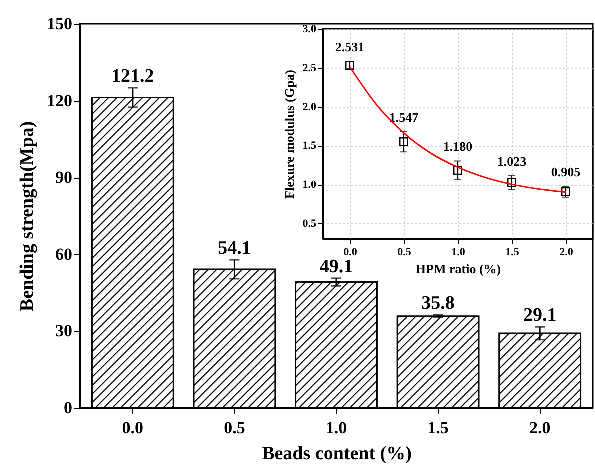 Image resolution: width=595 pixels, height=466 pixels. Describe the element at coordinates (459, 269) in the screenshot. I see `x-axis-title: HPM ratio (%)` at that location.